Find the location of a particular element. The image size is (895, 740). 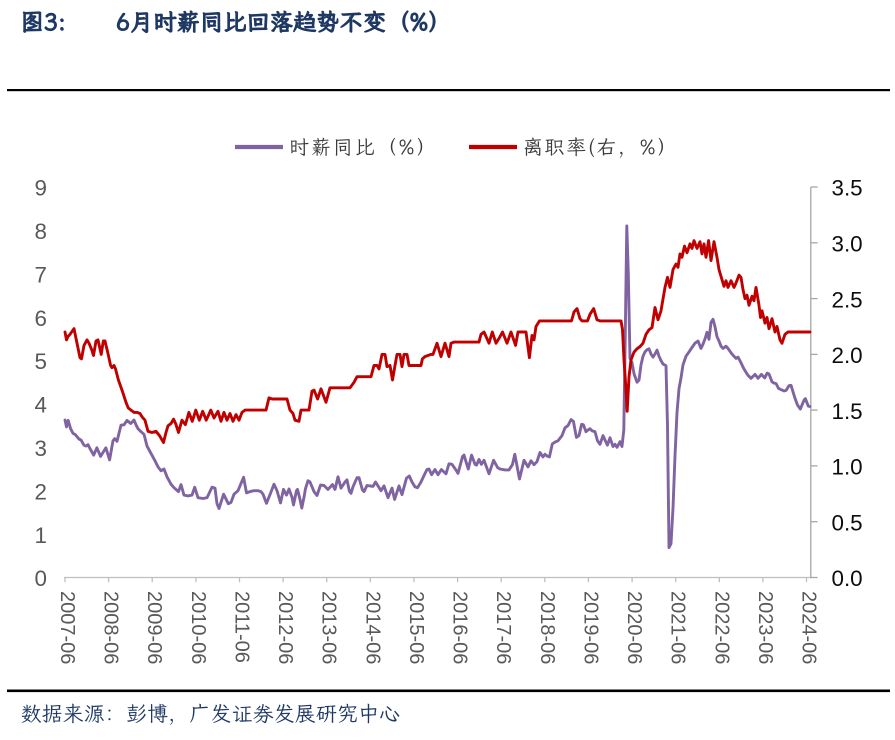

svg-text: 2020-06 is located at coordinates (634, 627).